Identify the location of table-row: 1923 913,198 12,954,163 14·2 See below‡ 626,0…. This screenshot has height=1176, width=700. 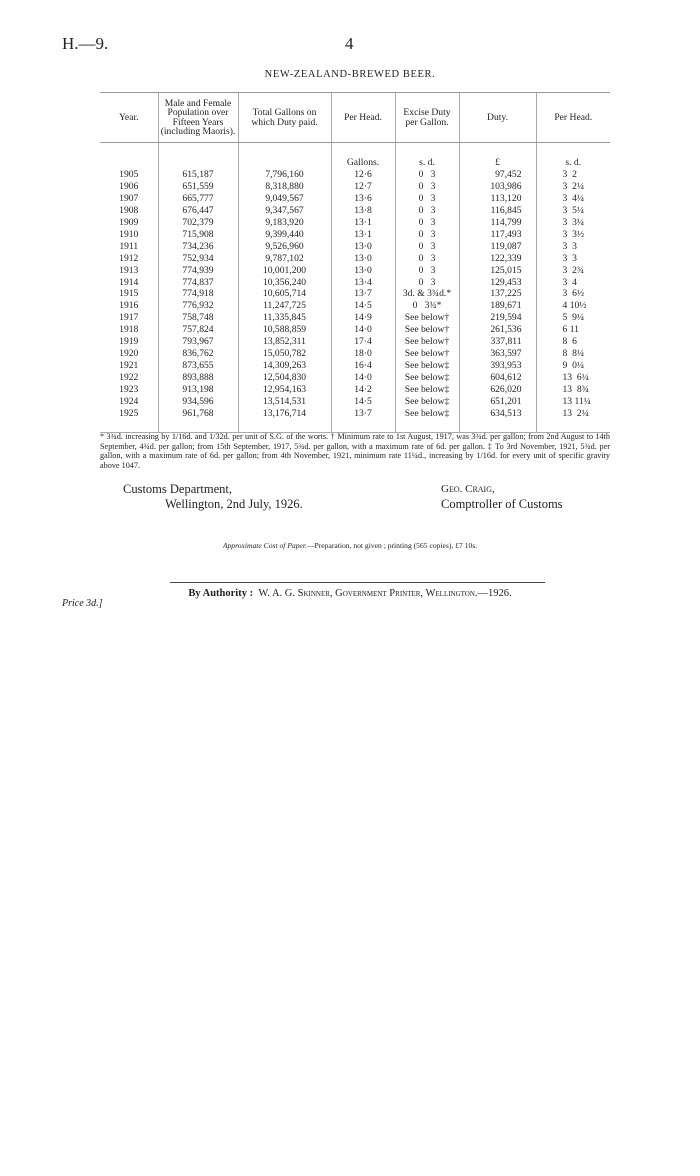
(355, 390).